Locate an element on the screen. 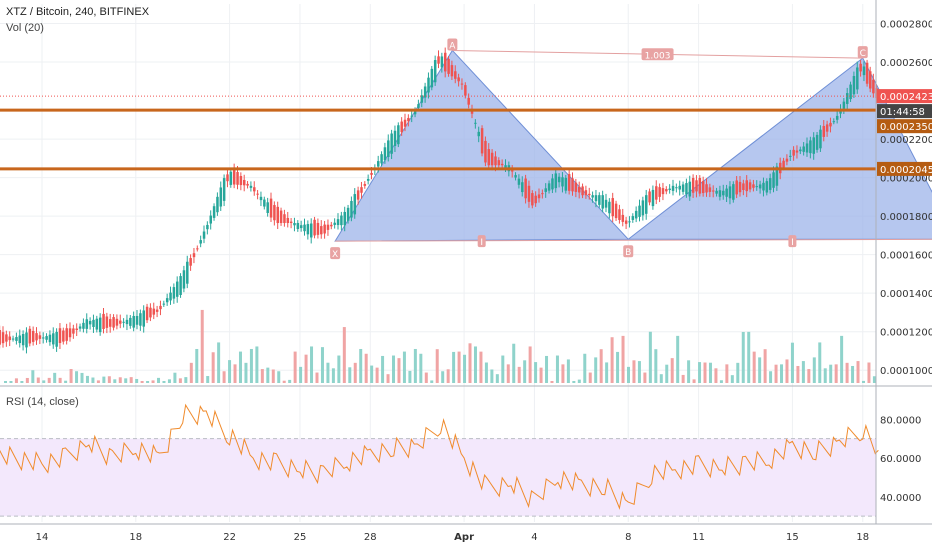  rsi-legend: RSI (14, close) is located at coordinates (42, 402).